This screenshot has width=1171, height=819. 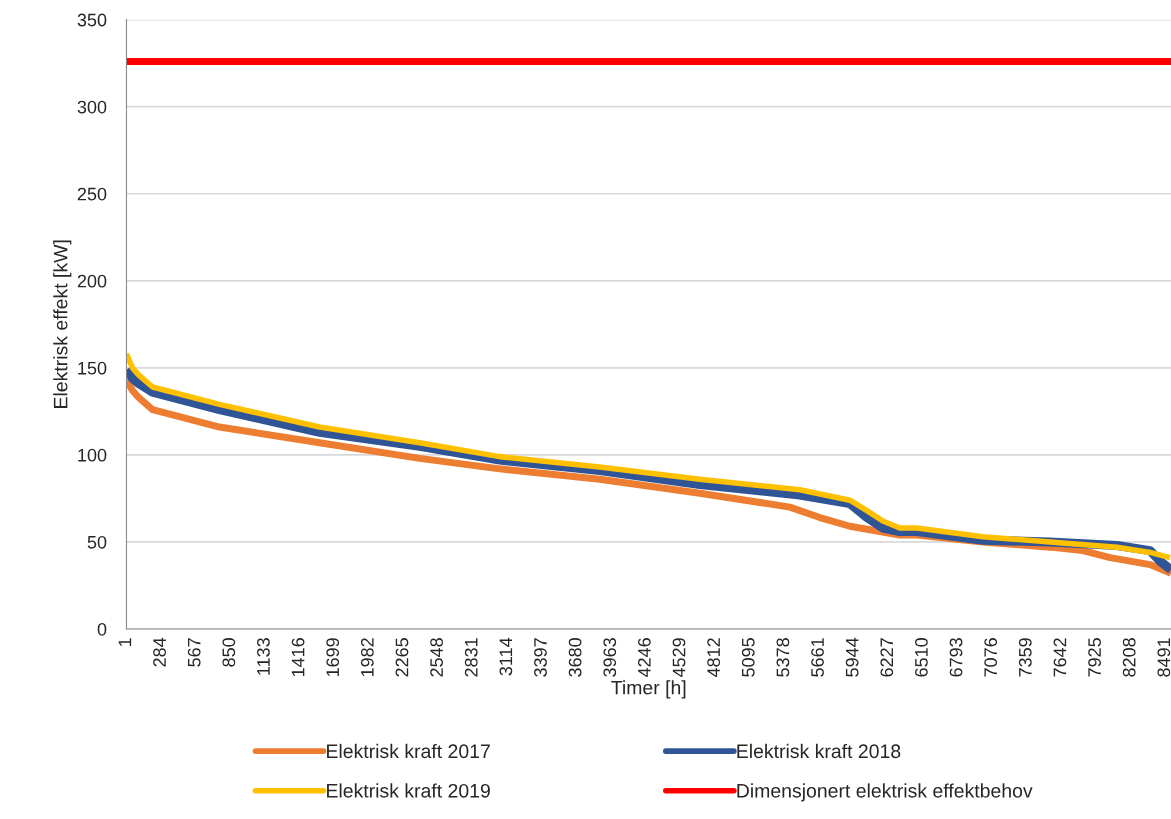 I want to click on x-tick-label: 1982, so click(x=367, y=657).